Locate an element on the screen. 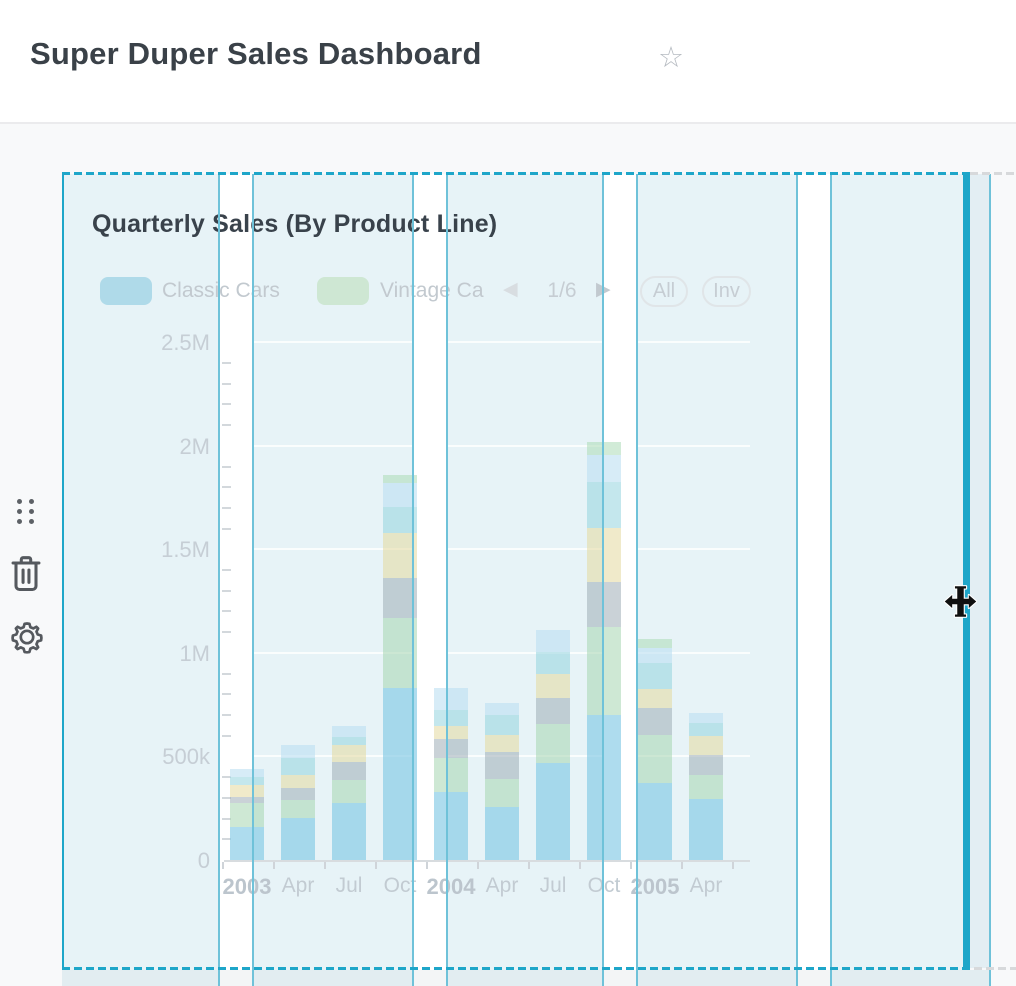 Image resolution: width=1016 pixels, height=986 pixels. legend-item-label: Classic Cars is located at coordinates (221, 290).